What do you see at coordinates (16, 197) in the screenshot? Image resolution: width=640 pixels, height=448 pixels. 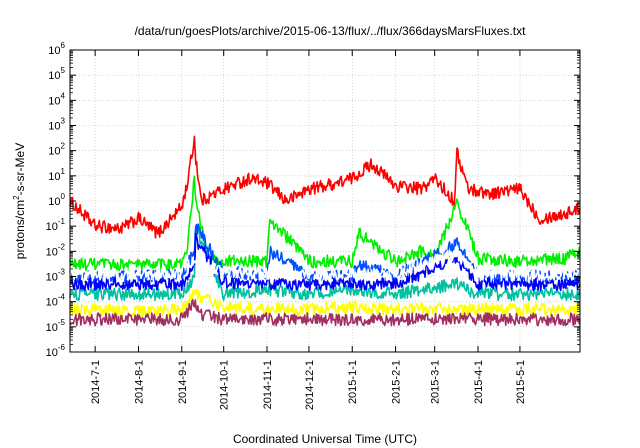 I see `y-axis-title-sup: 2` at bounding box center [16, 197].